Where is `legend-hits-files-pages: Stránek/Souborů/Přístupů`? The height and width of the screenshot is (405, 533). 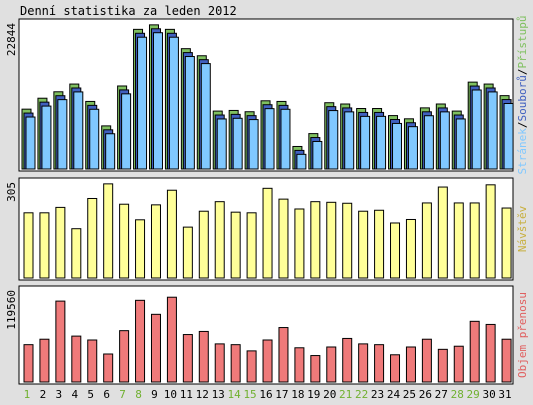 legend-hits-files-pages: Stránek/Souborů/Přístupů is located at coordinates (522, 95).